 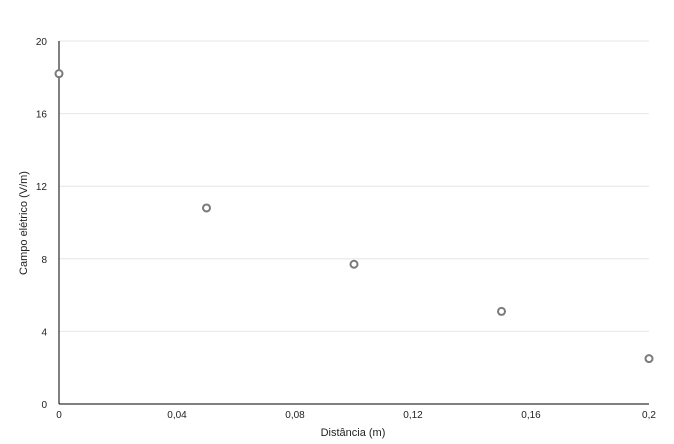 I want to click on x-tick-label-1: 0,04, so click(x=177, y=415).